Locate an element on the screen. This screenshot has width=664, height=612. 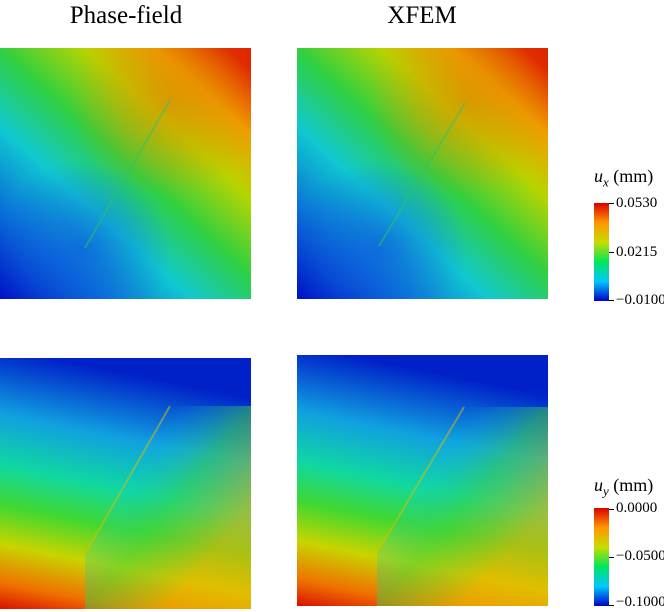
uy-colorbar-mid: −0.0500 is located at coordinates (640, 556).